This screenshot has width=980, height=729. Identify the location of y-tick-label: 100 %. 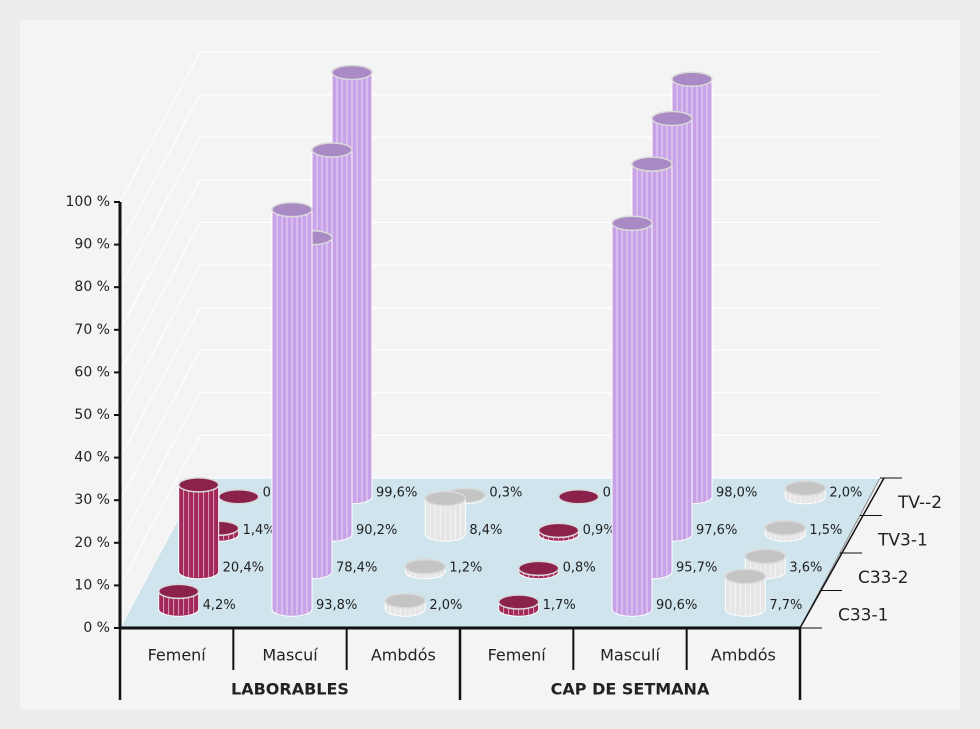
(88, 202).